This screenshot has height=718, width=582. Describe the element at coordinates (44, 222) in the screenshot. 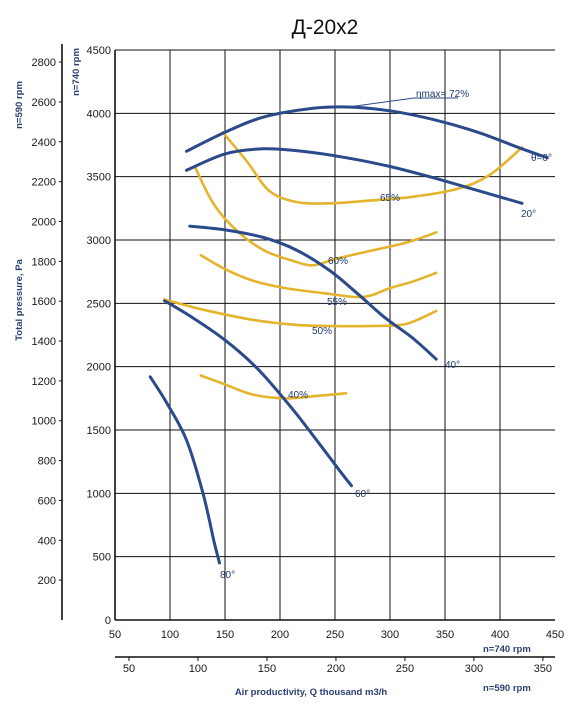

I see `y-tick-label-590: 2000` at that location.